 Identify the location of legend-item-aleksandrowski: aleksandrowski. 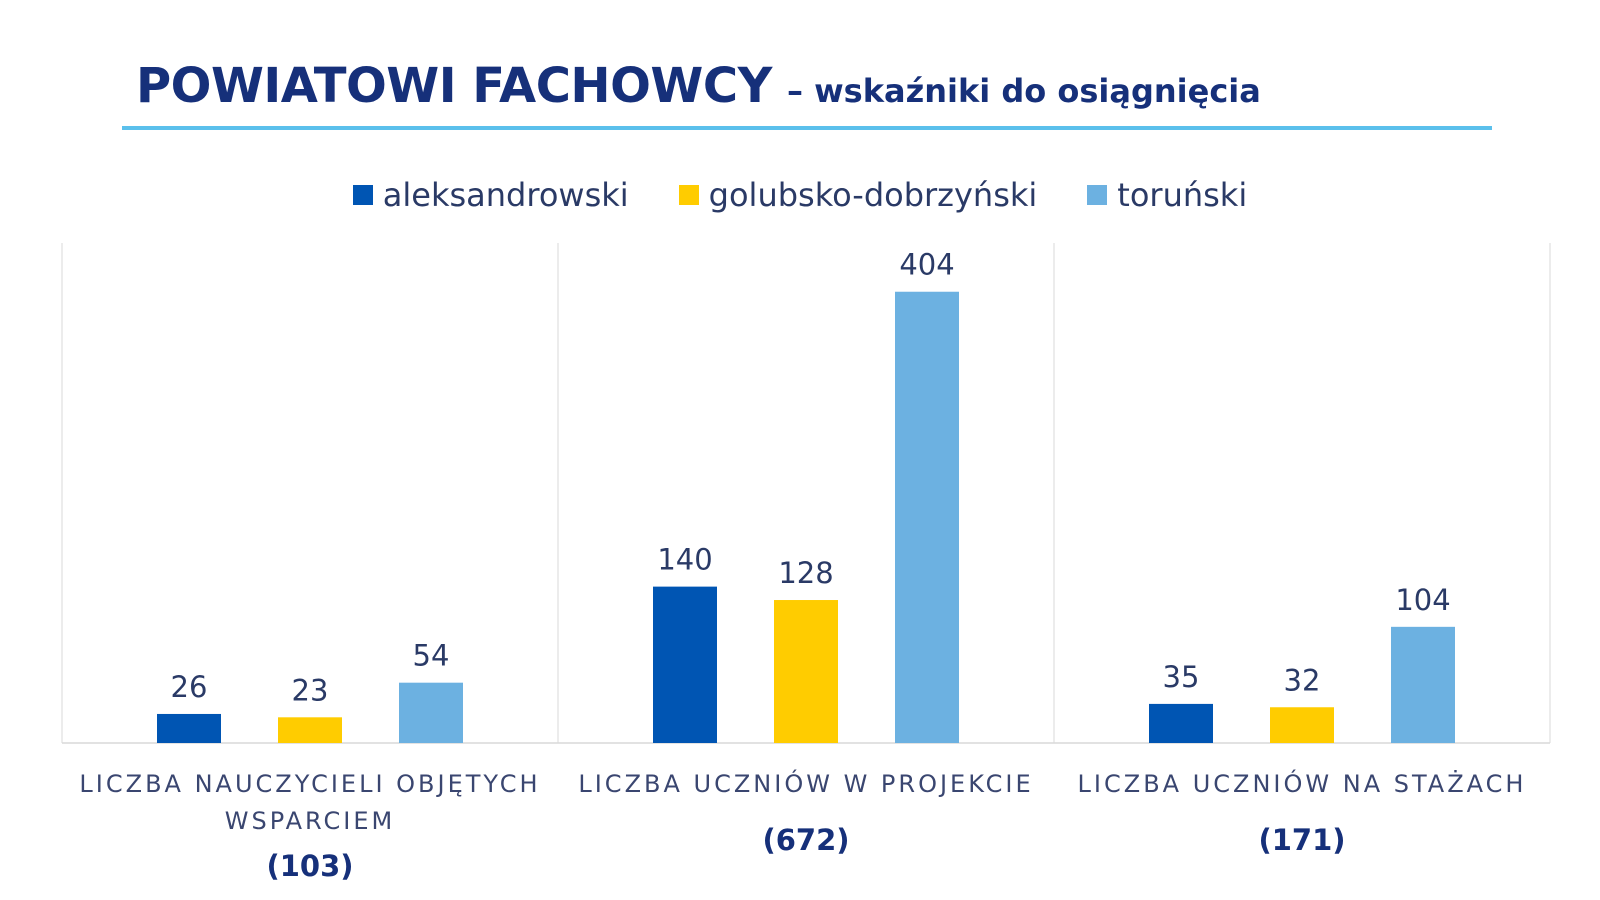
(490, 195).